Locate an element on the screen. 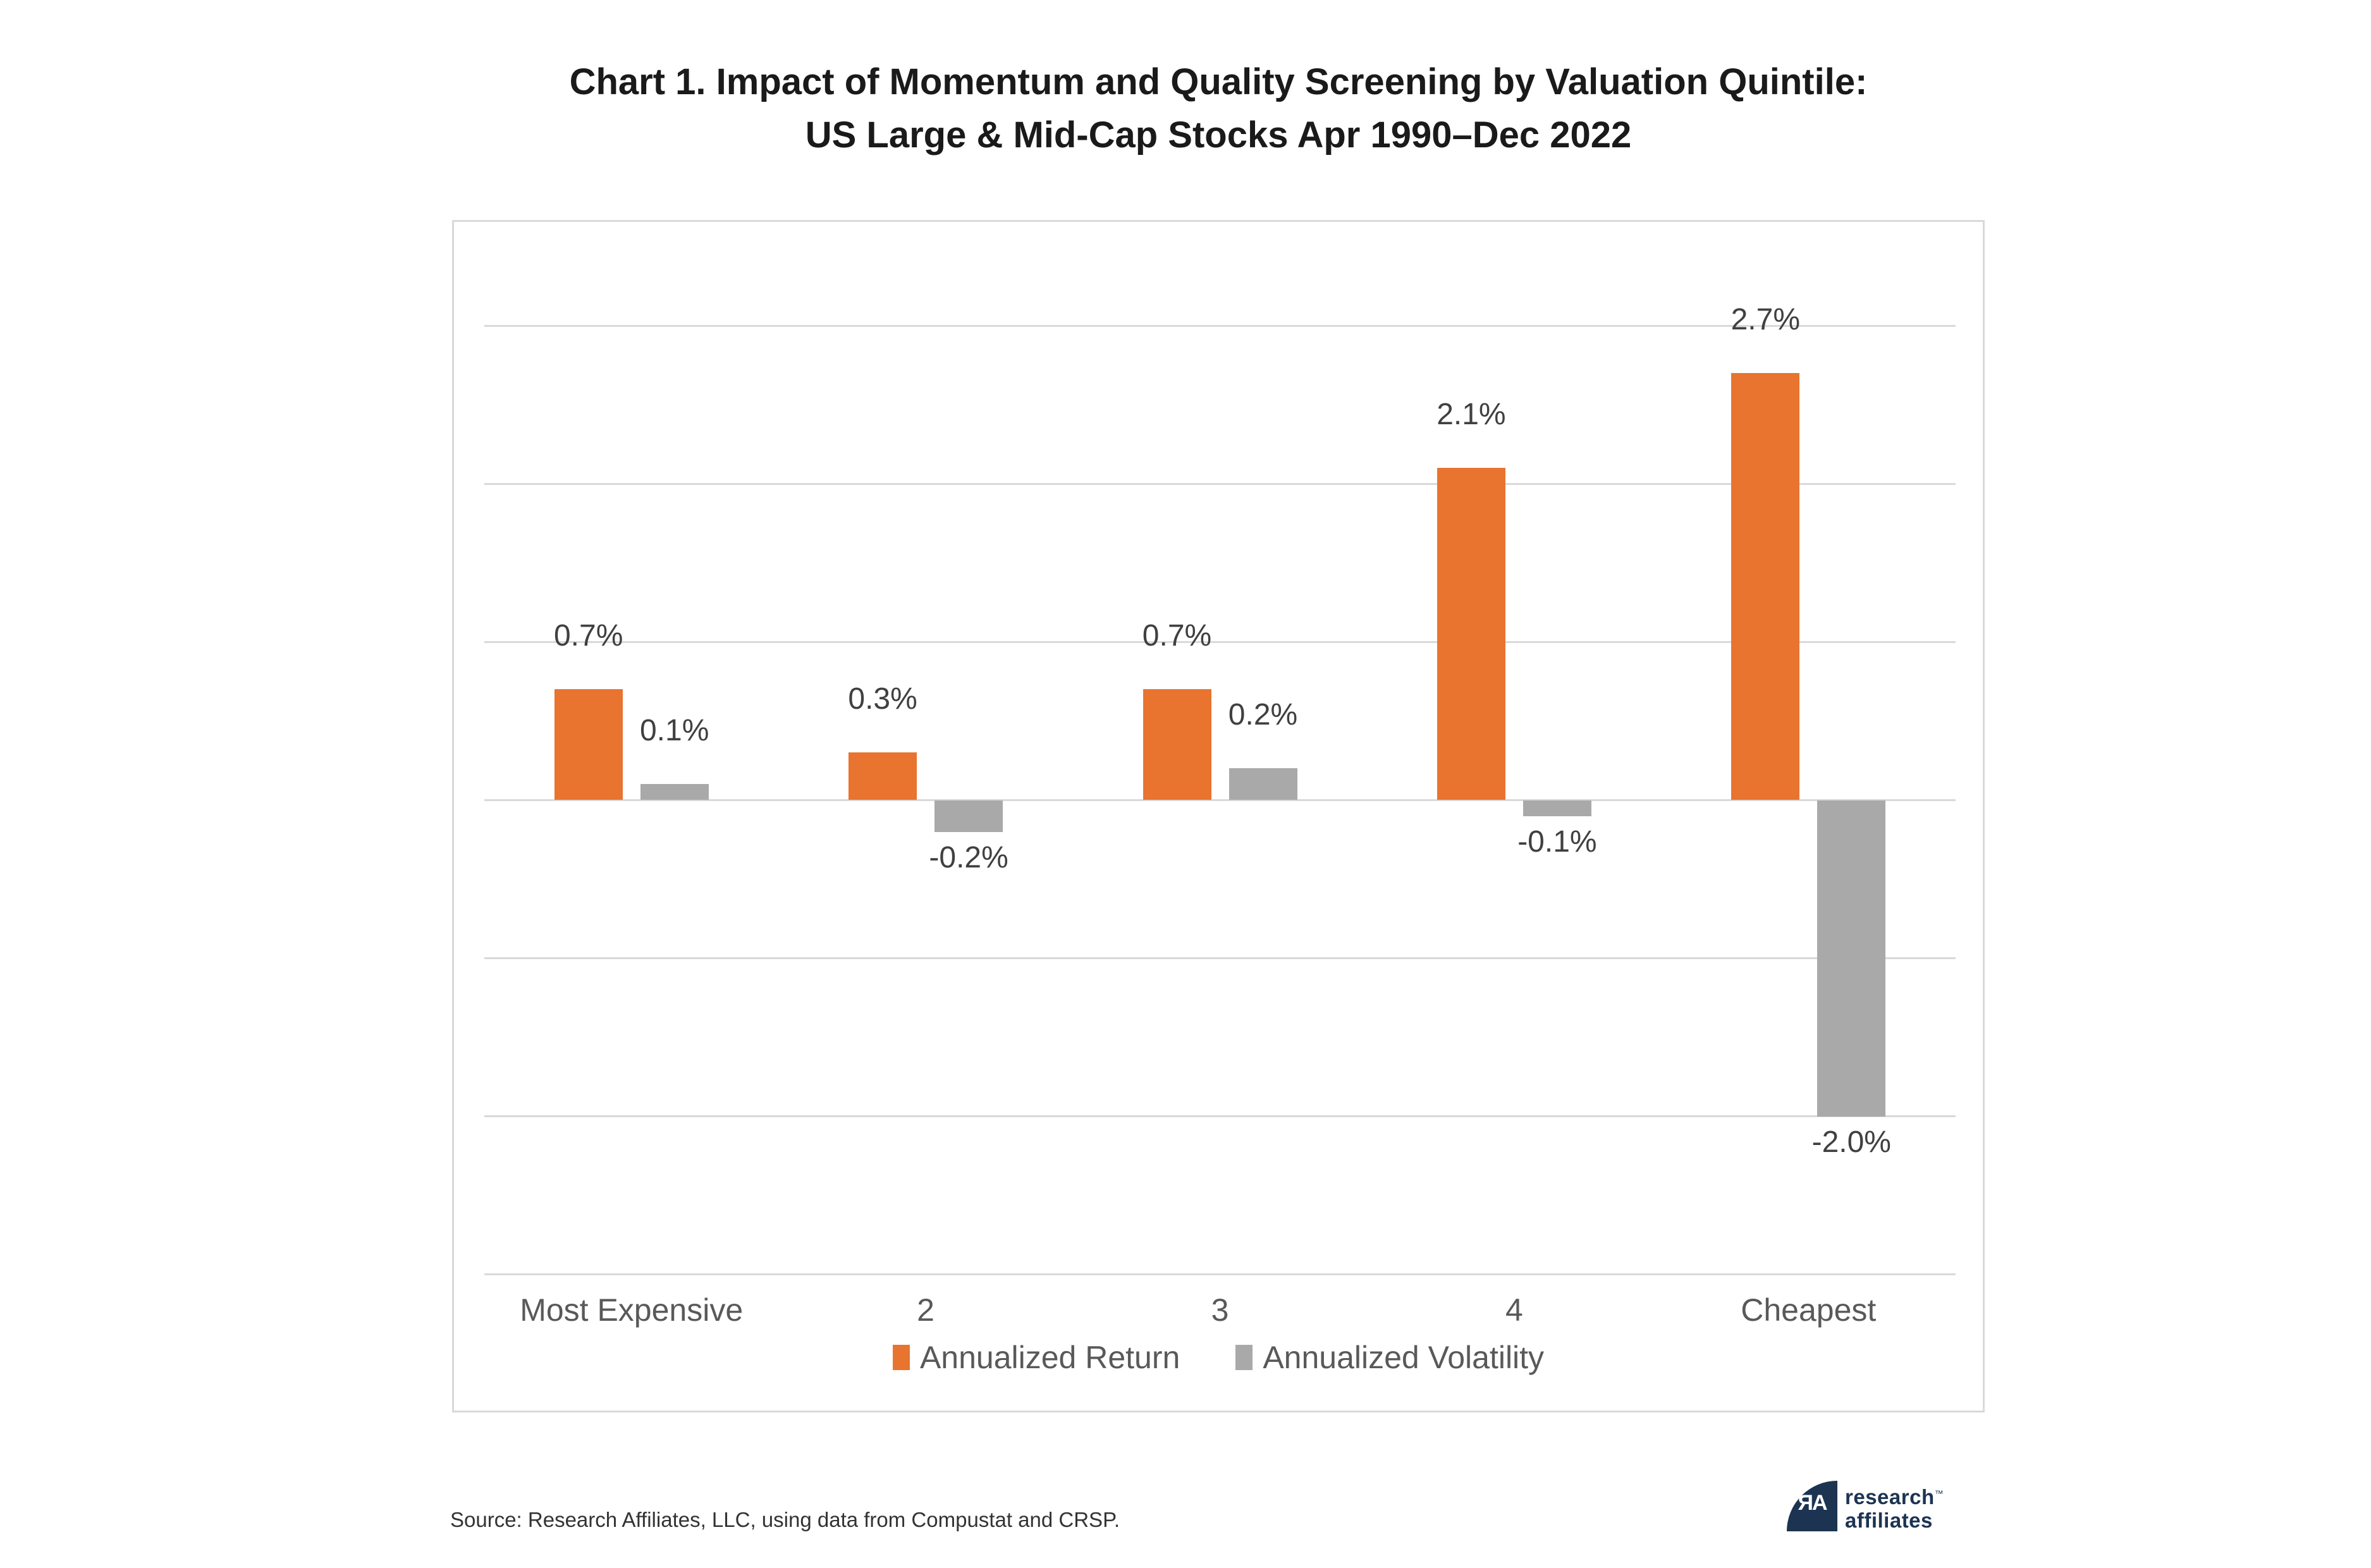 Image resolution: width=2371 pixels, height=1568 pixels. value-label-annualized-return-cheapest: 2.7% is located at coordinates (1765, 319).